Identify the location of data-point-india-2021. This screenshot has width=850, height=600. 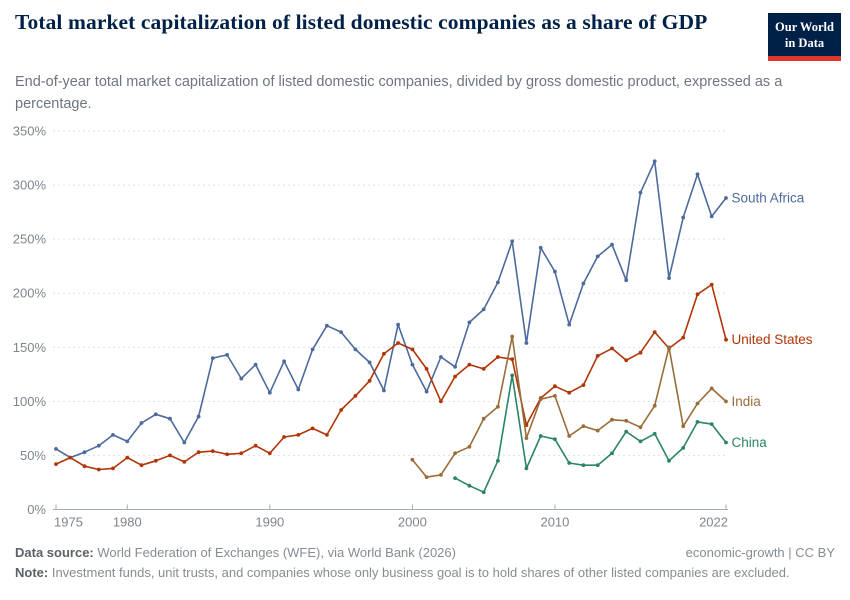
(711, 388).